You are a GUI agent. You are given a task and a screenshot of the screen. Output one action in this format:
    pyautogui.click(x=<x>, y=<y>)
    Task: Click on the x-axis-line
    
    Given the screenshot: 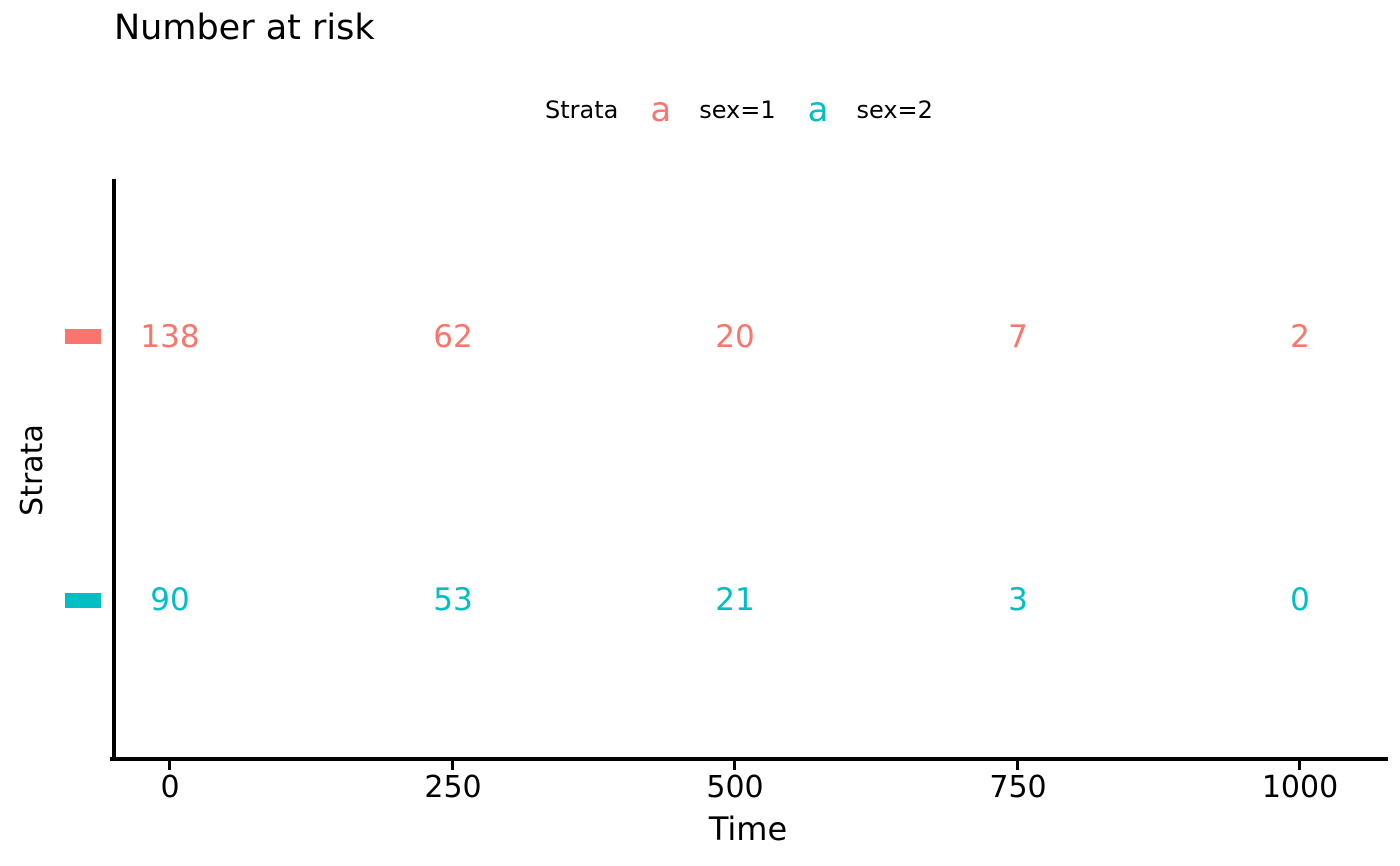 What is the action you would take?
    pyautogui.click(x=749, y=759)
    